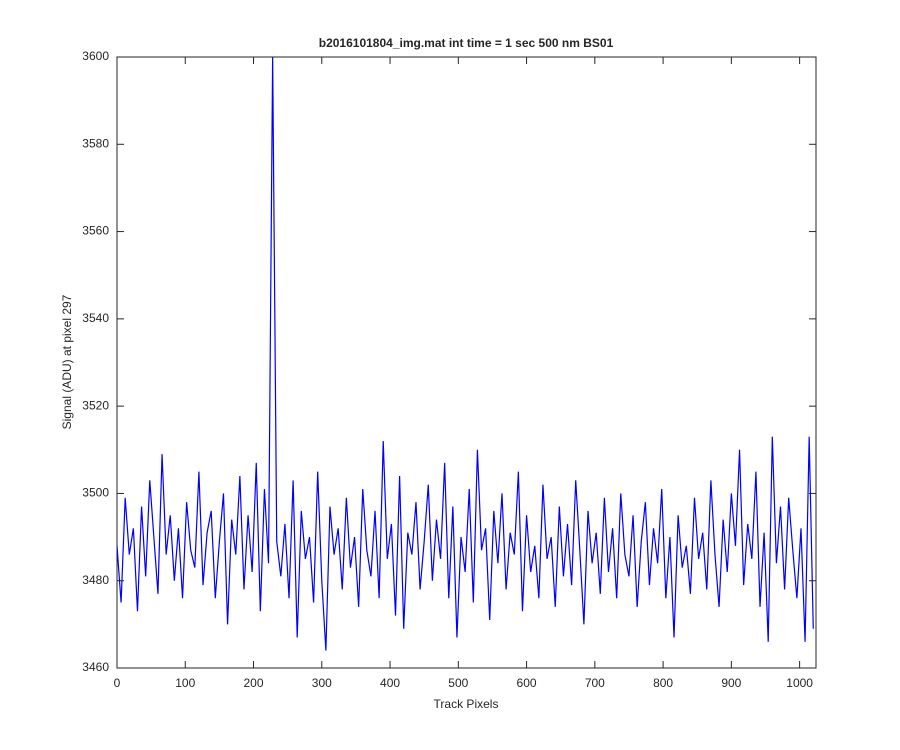  I want to click on x-tick-label: 400, so click(390, 683).